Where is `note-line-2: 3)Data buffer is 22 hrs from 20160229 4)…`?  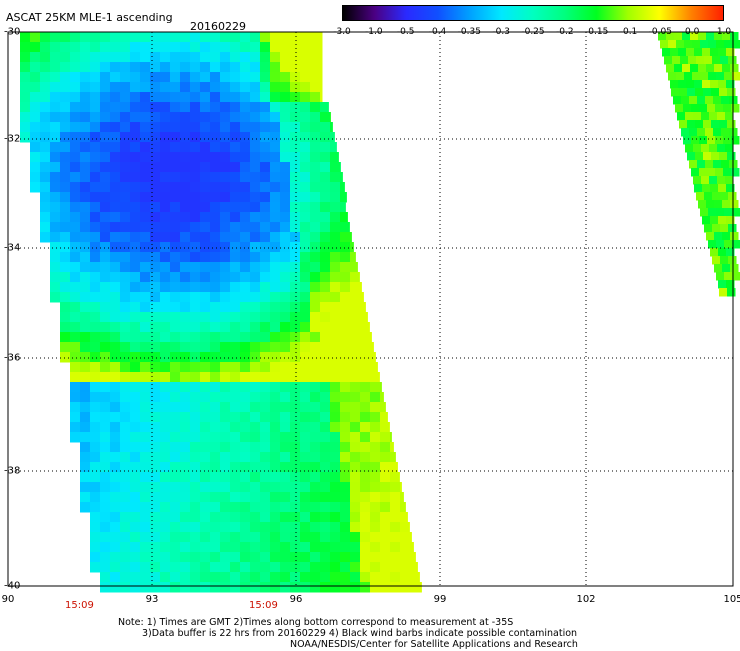 note-line-2: 3)Data buffer is 22 hrs from 20160229 4)… is located at coordinates (360, 633).